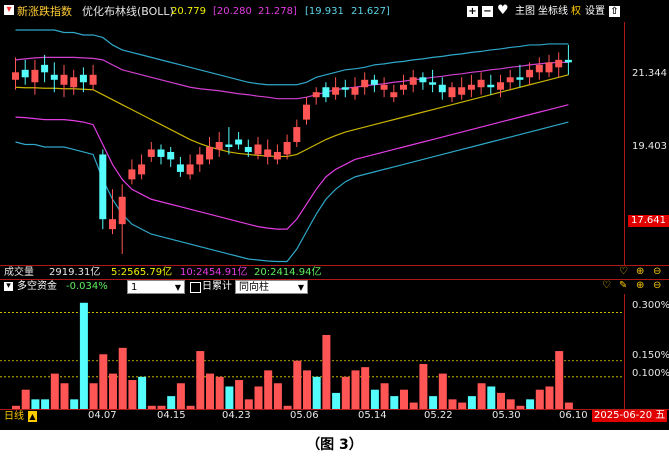  What do you see at coordinates (573, 415) in the screenshot?
I see `date-tick: 06.10` at bounding box center [573, 415].